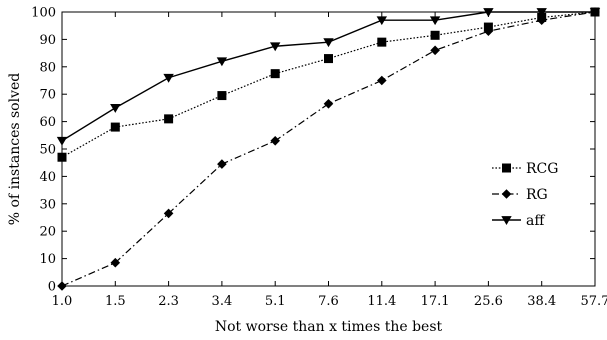  What do you see at coordinates (52, 287) in the screenshot?
I see `y-tick-label: 0` at bounding box center [52, 287].